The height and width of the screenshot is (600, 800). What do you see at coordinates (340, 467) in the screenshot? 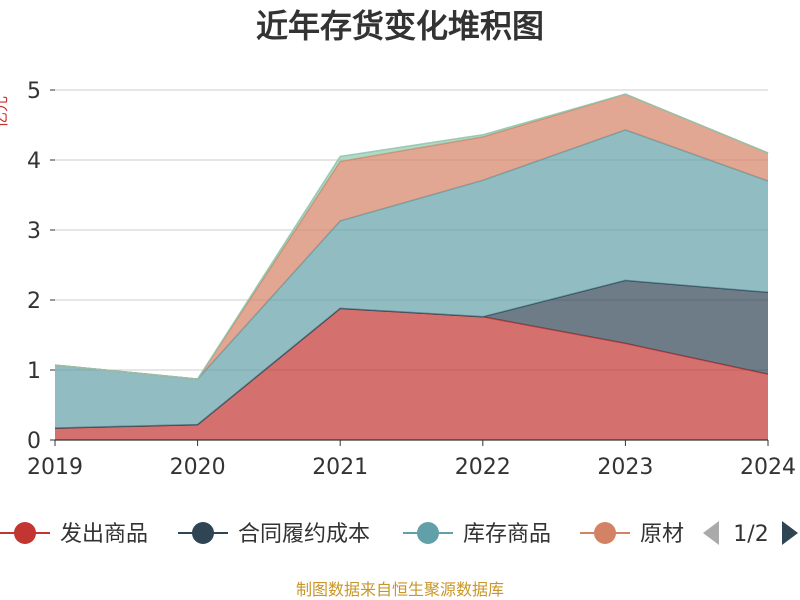
I see `x-tick-label-2021: 2021` at bounding box center [340, 467].